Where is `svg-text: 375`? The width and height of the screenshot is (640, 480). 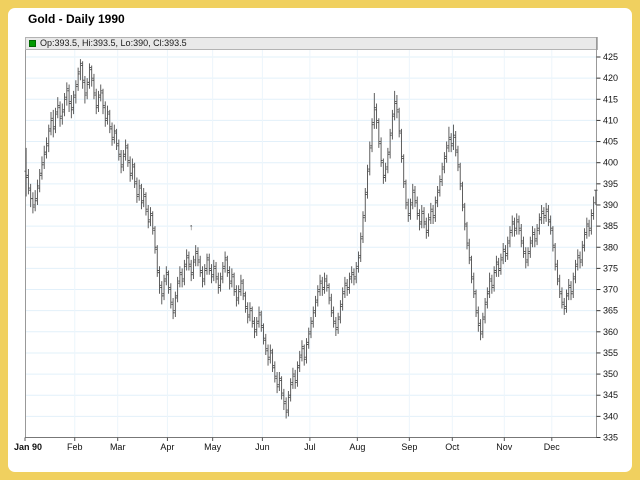
svg-text: 375 is located at coordinates (610, 268).